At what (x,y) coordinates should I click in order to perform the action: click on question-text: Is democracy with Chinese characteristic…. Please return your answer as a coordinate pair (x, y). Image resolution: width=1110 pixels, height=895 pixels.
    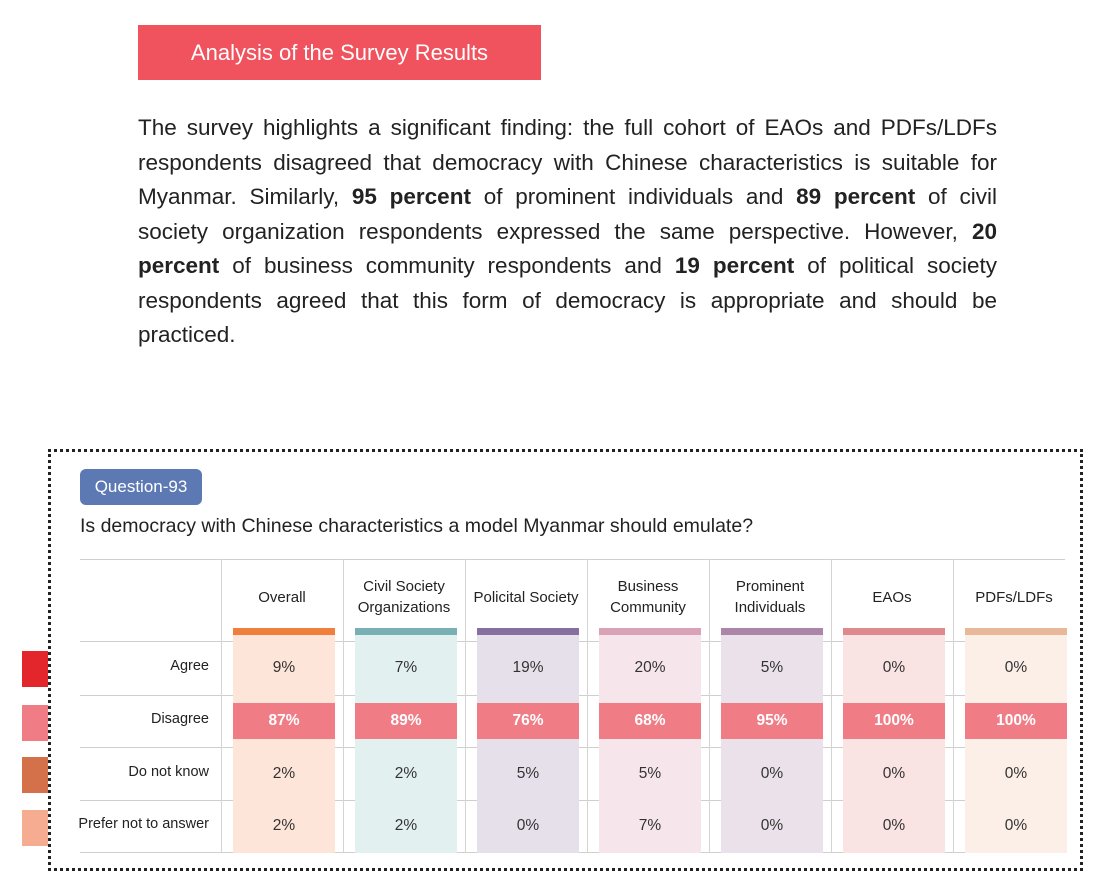
    Looking at the image, I should click on (417, 526).